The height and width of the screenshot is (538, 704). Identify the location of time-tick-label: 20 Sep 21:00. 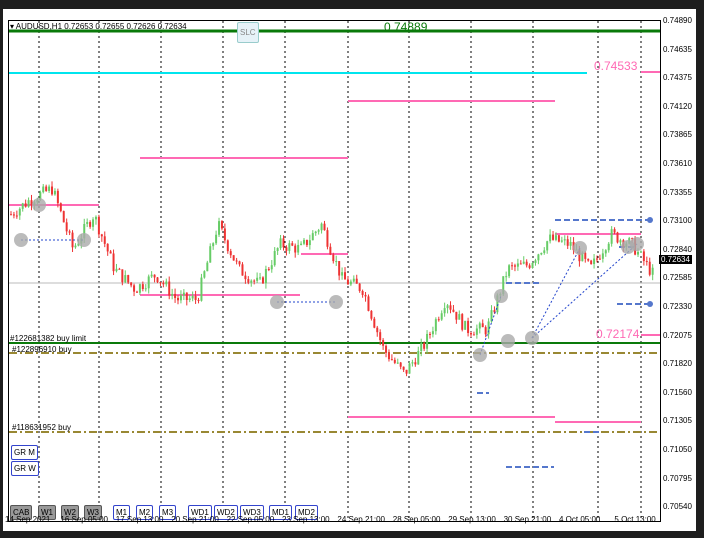
(195, 519).